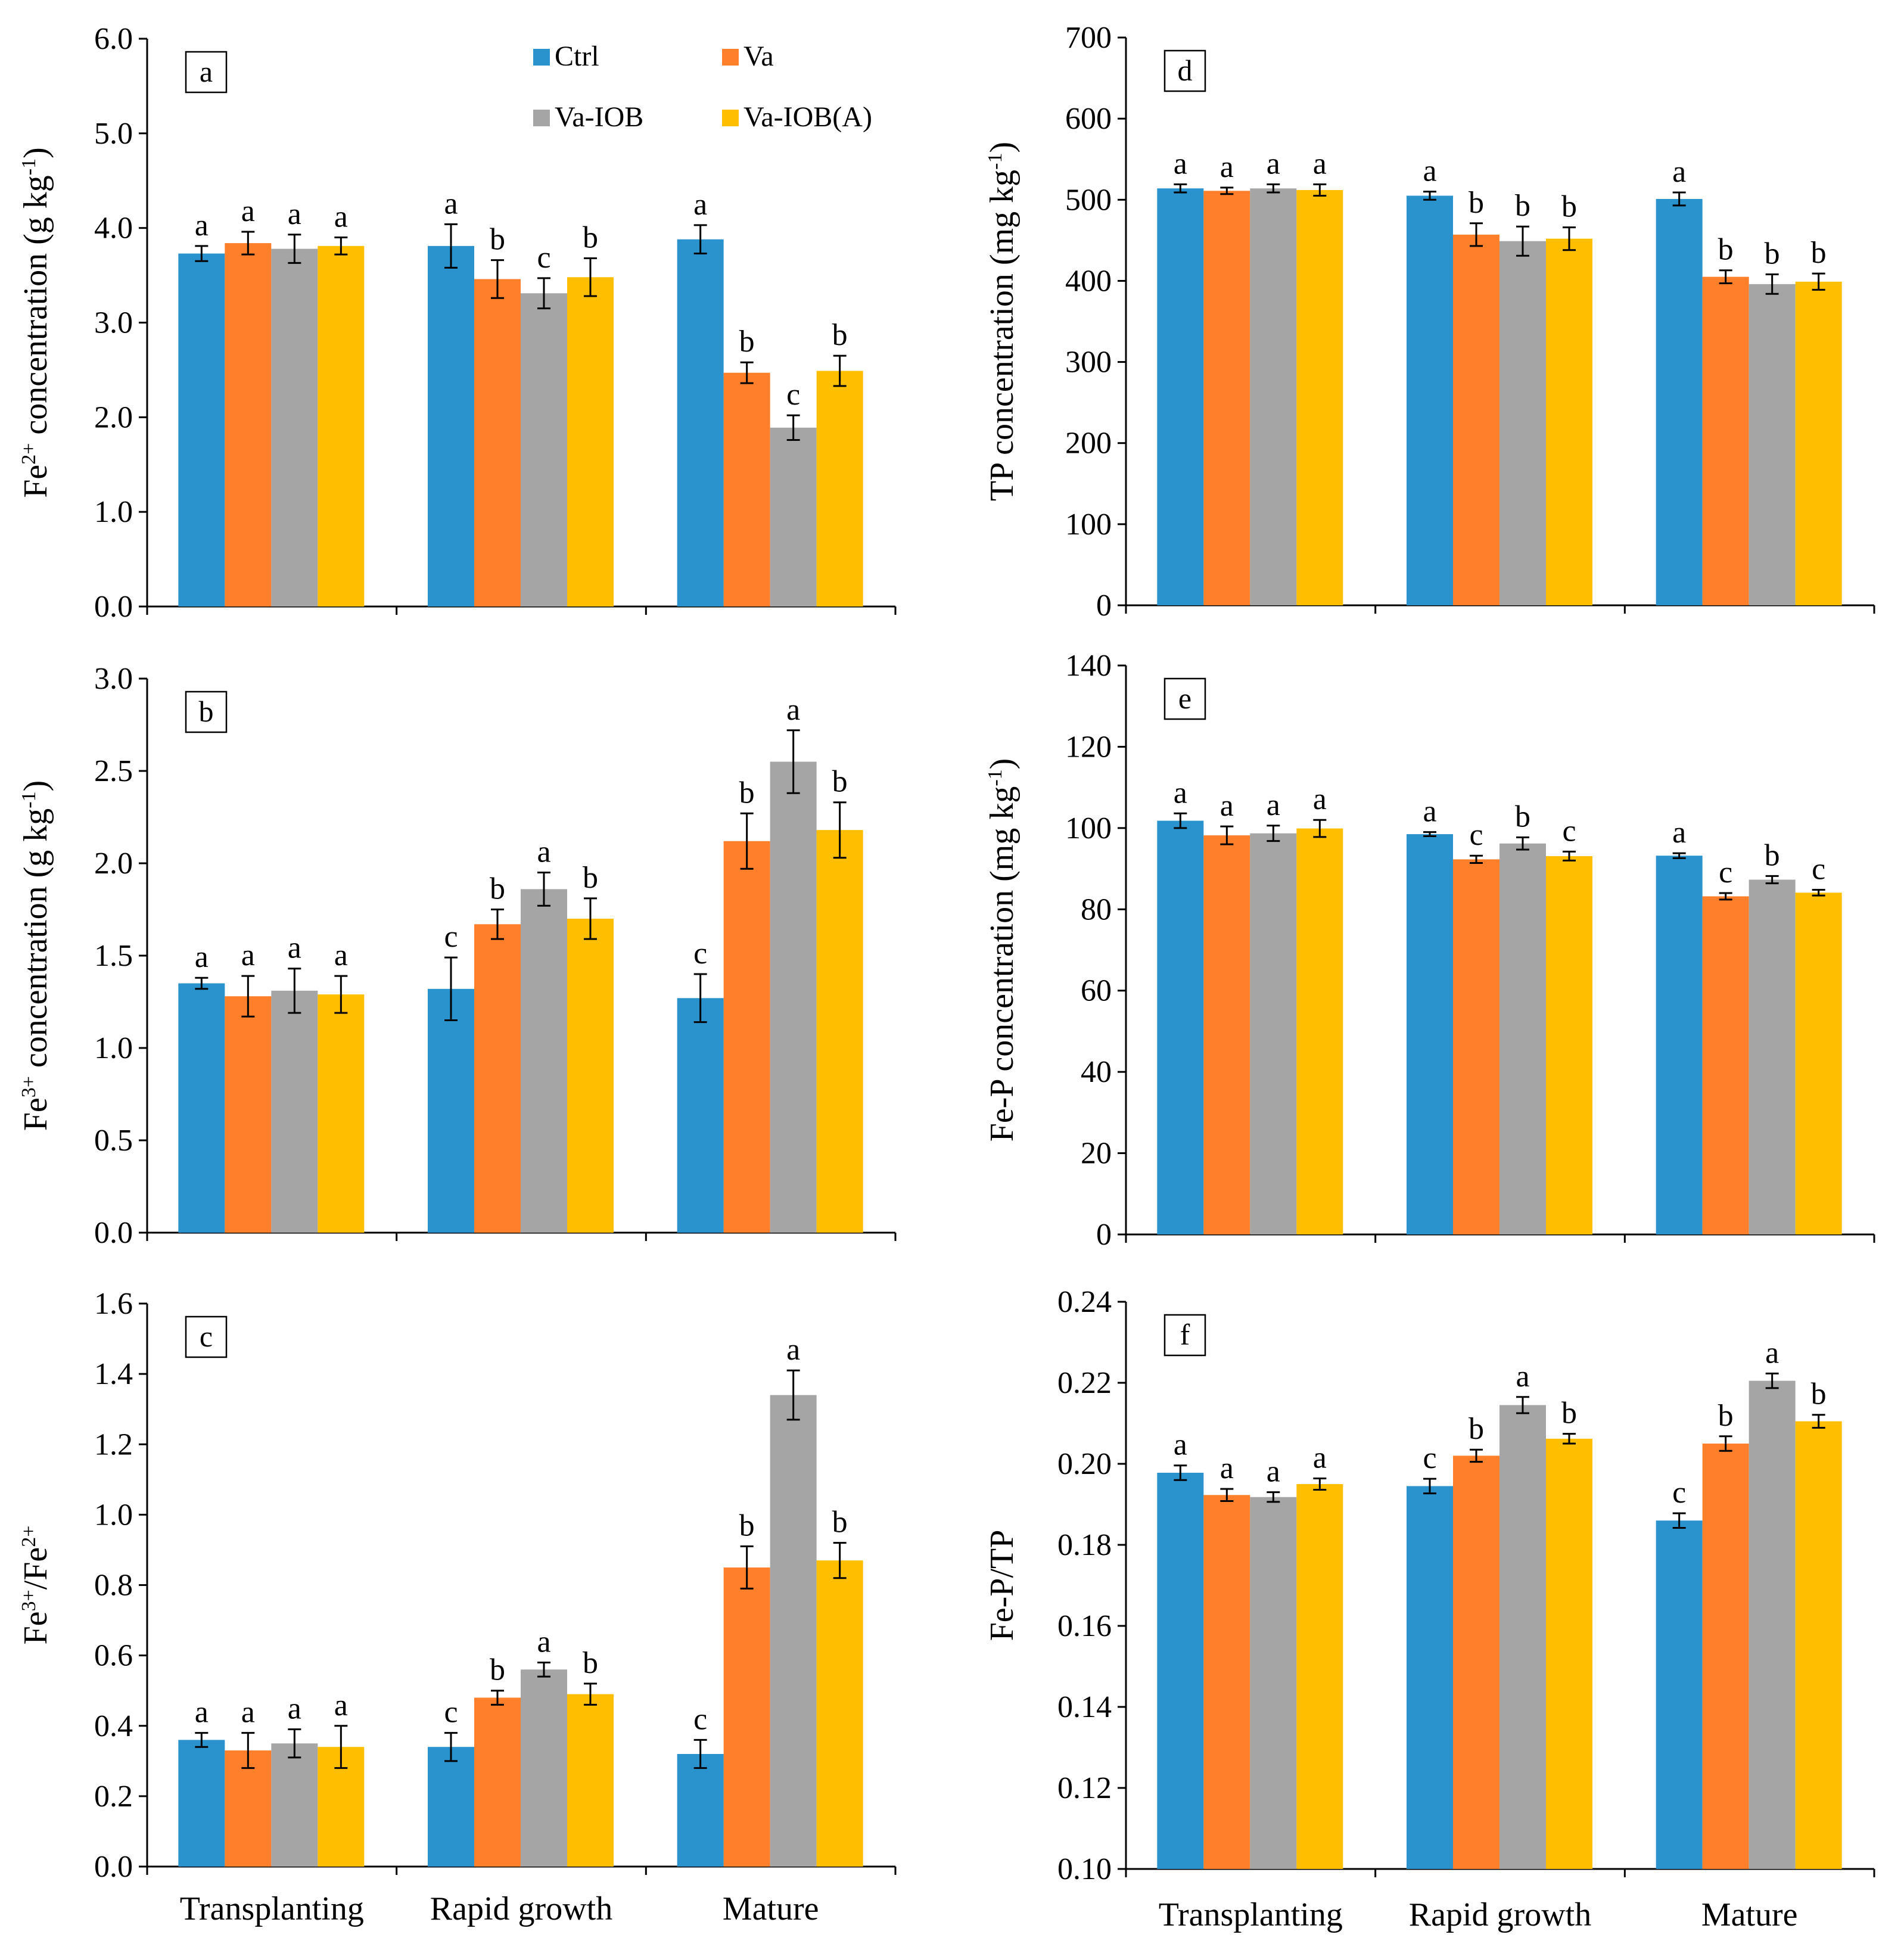  What do you see at coordinates (771, 1909) in the screenshot?
I see `x-category-label: Mature` at bounding box center [771, 1909].